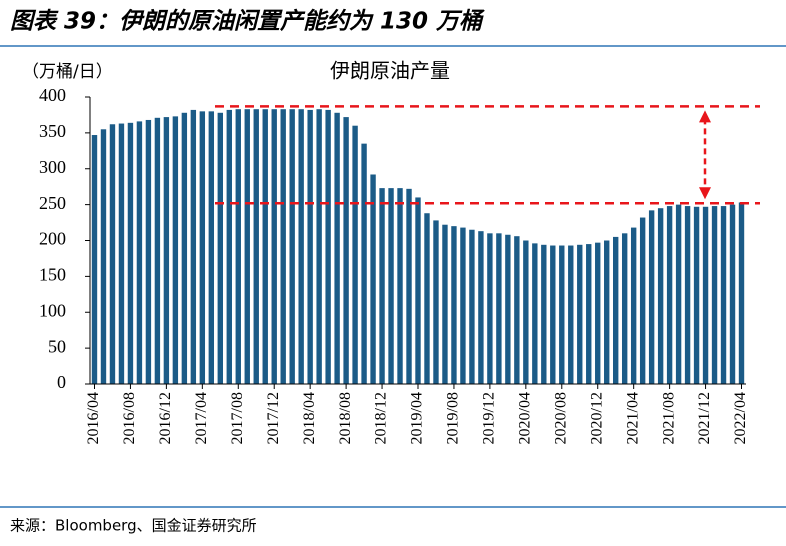 Image resolution: width=786 pixels, height=546 pixels. I want to click on chart-title: 伊朗原油产量, so click(390, 71).